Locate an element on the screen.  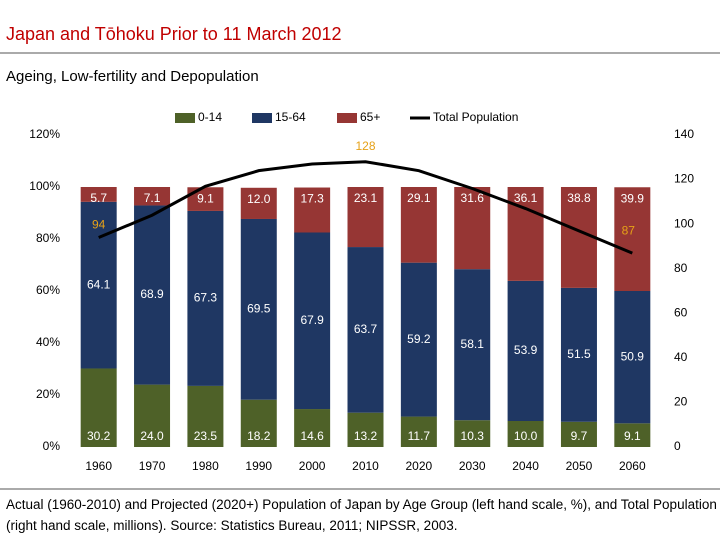
slide-title: Japan and Tōhoku Prior to 11 March 2012 is located at coordinates (174, 34).